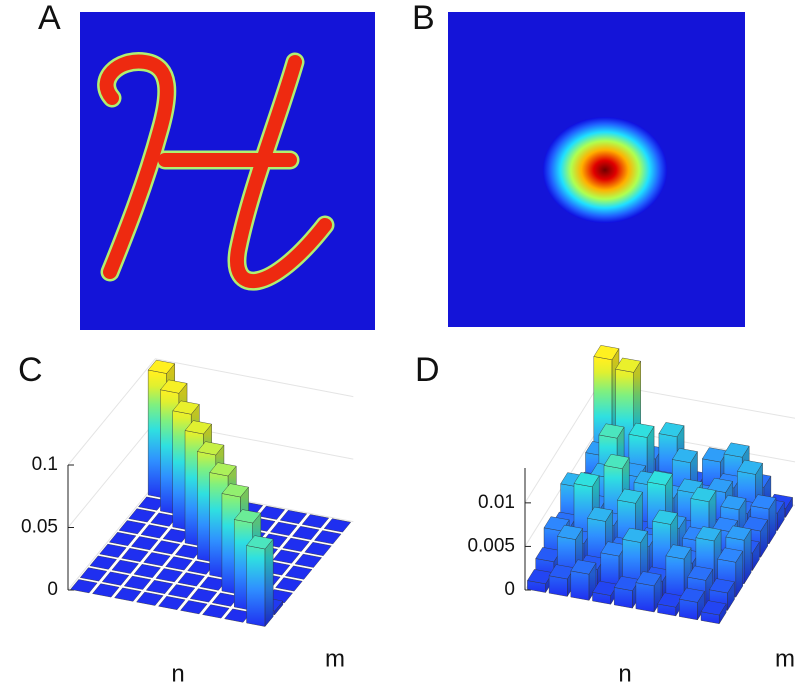  I want to click on z-tick-label: 0.05, so click(39, 527).